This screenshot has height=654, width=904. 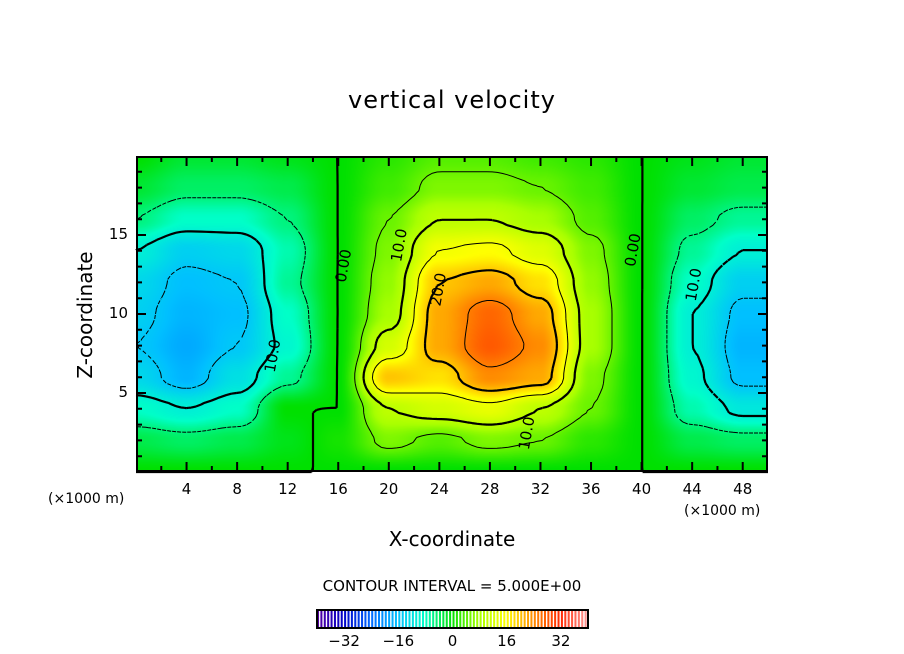 I want to click on x-tick-label: 28, so click(x=490, y=489).